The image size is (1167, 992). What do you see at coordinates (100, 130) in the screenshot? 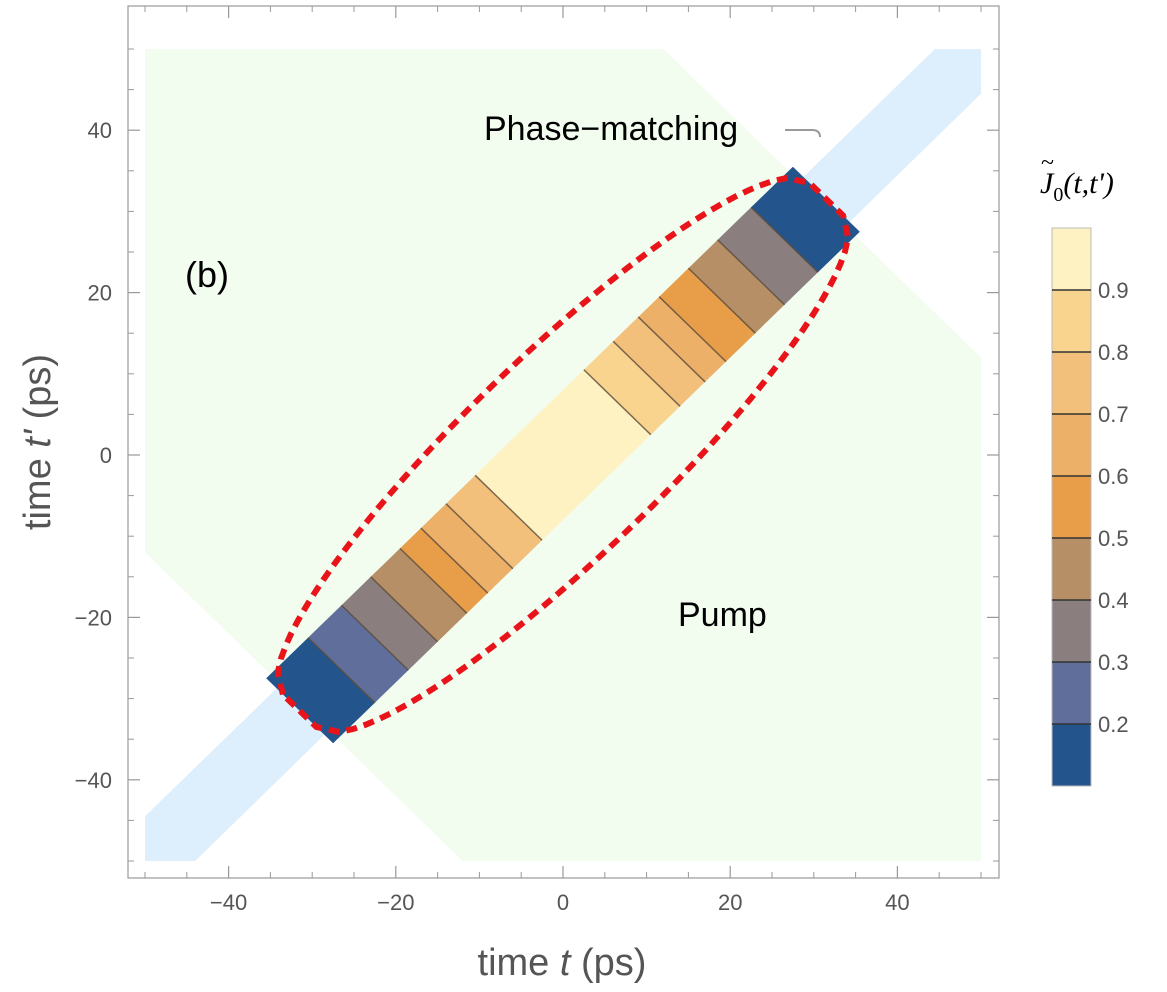
I see `y-tick-label: 40` at bounding box center [100, 130].